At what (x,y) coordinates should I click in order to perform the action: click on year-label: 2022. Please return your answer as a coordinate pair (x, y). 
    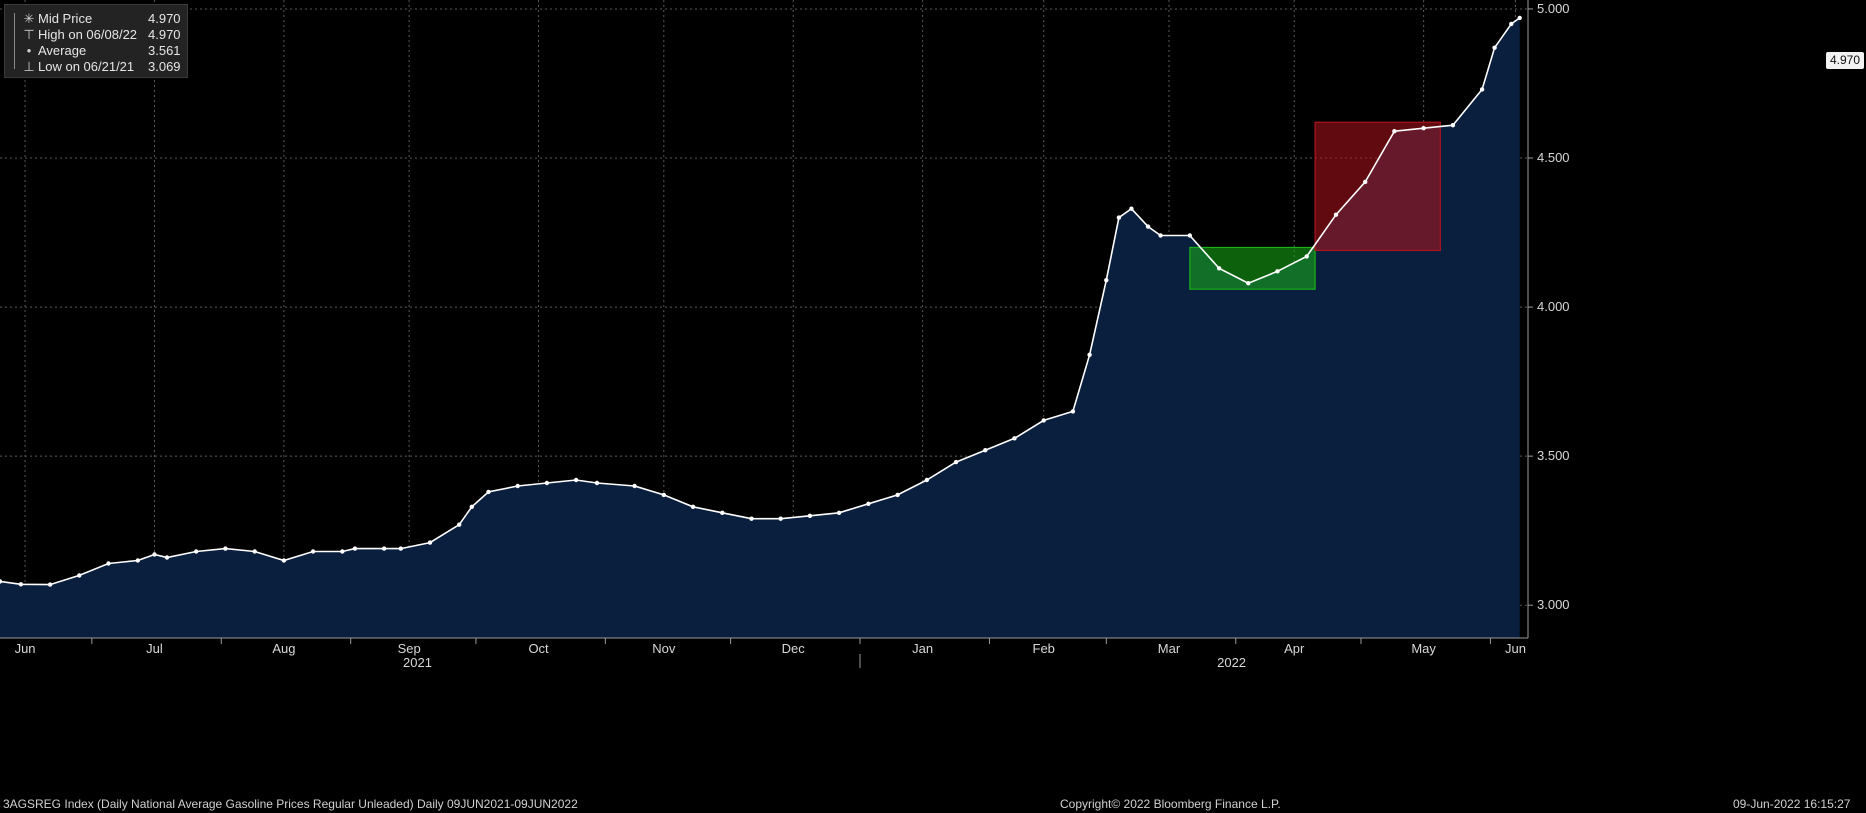
    Looking at the image, I should click on (1231, 662).